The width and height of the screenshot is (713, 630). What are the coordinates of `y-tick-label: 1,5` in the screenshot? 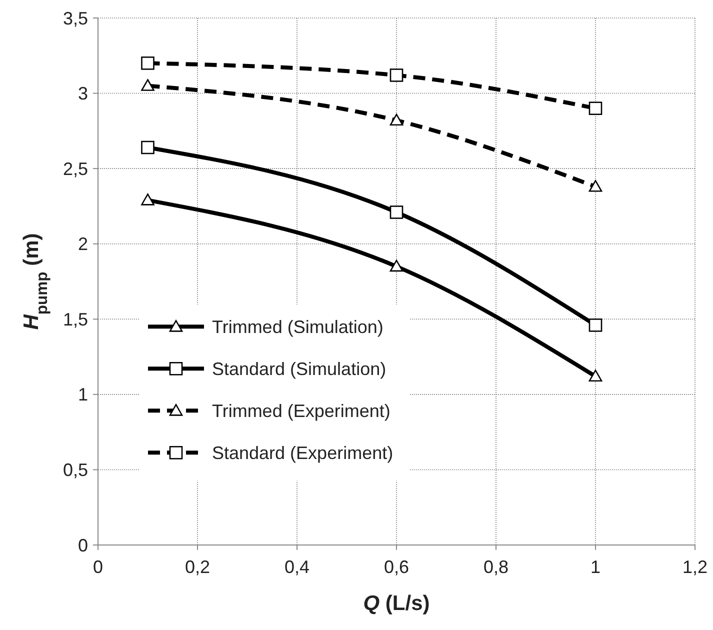 It's located at (75, 319).